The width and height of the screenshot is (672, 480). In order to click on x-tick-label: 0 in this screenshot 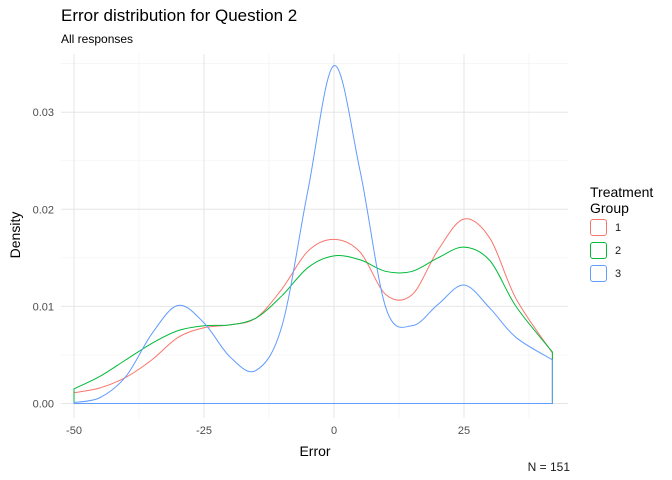, I will do `click(334, 431)`.